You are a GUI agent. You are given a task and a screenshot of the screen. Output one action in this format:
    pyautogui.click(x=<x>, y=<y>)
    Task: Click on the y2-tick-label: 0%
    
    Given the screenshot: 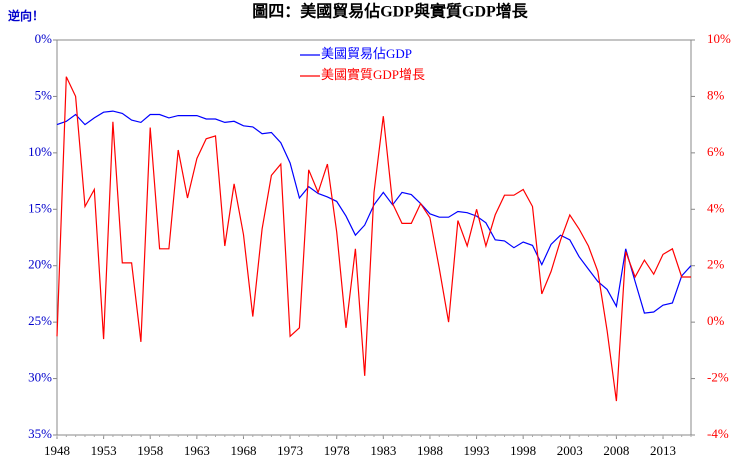 What is the action you would take?
    pyautogui.click(x=716, y=320)
    